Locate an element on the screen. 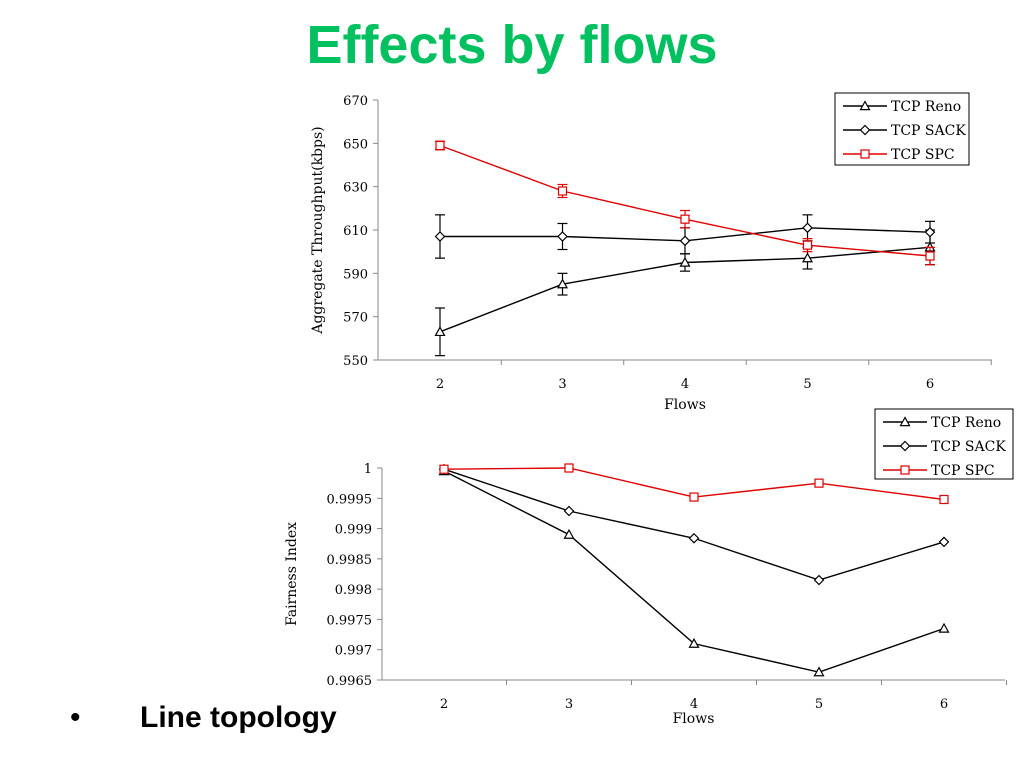 This screenshot has width=1024, height=768. y-tick-label: 0.9995 is located at coordinates (350, 499).